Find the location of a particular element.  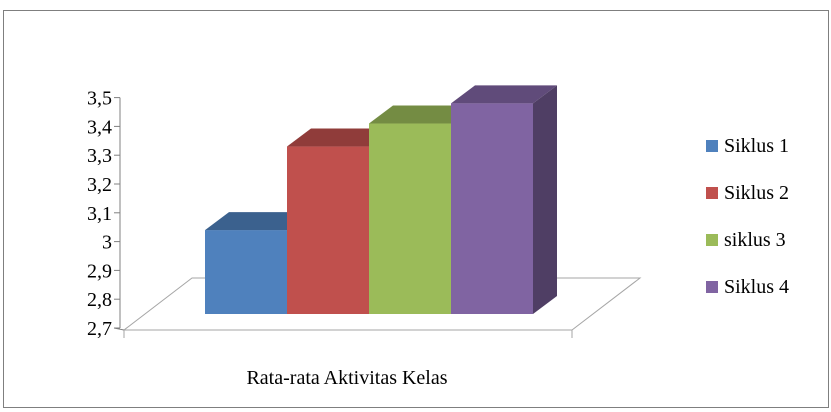

y-tick-label: 3,4 is located at coordinates (99, 127).